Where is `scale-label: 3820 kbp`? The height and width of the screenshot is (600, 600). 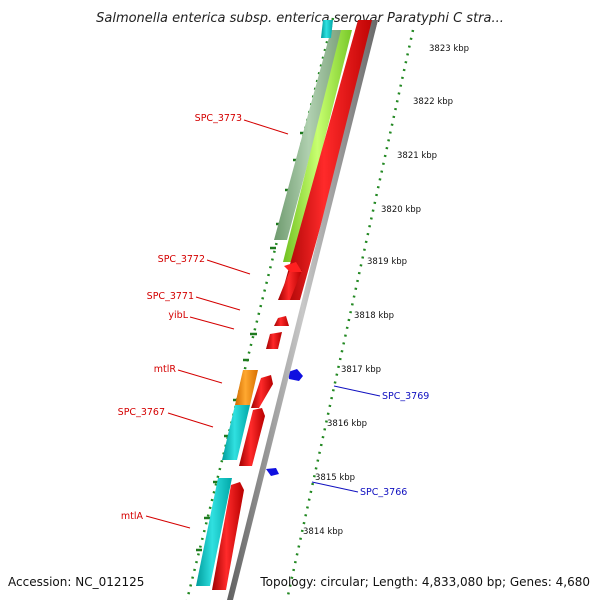 scale-label: 3820 kbp is located at coordinates (401, 210).